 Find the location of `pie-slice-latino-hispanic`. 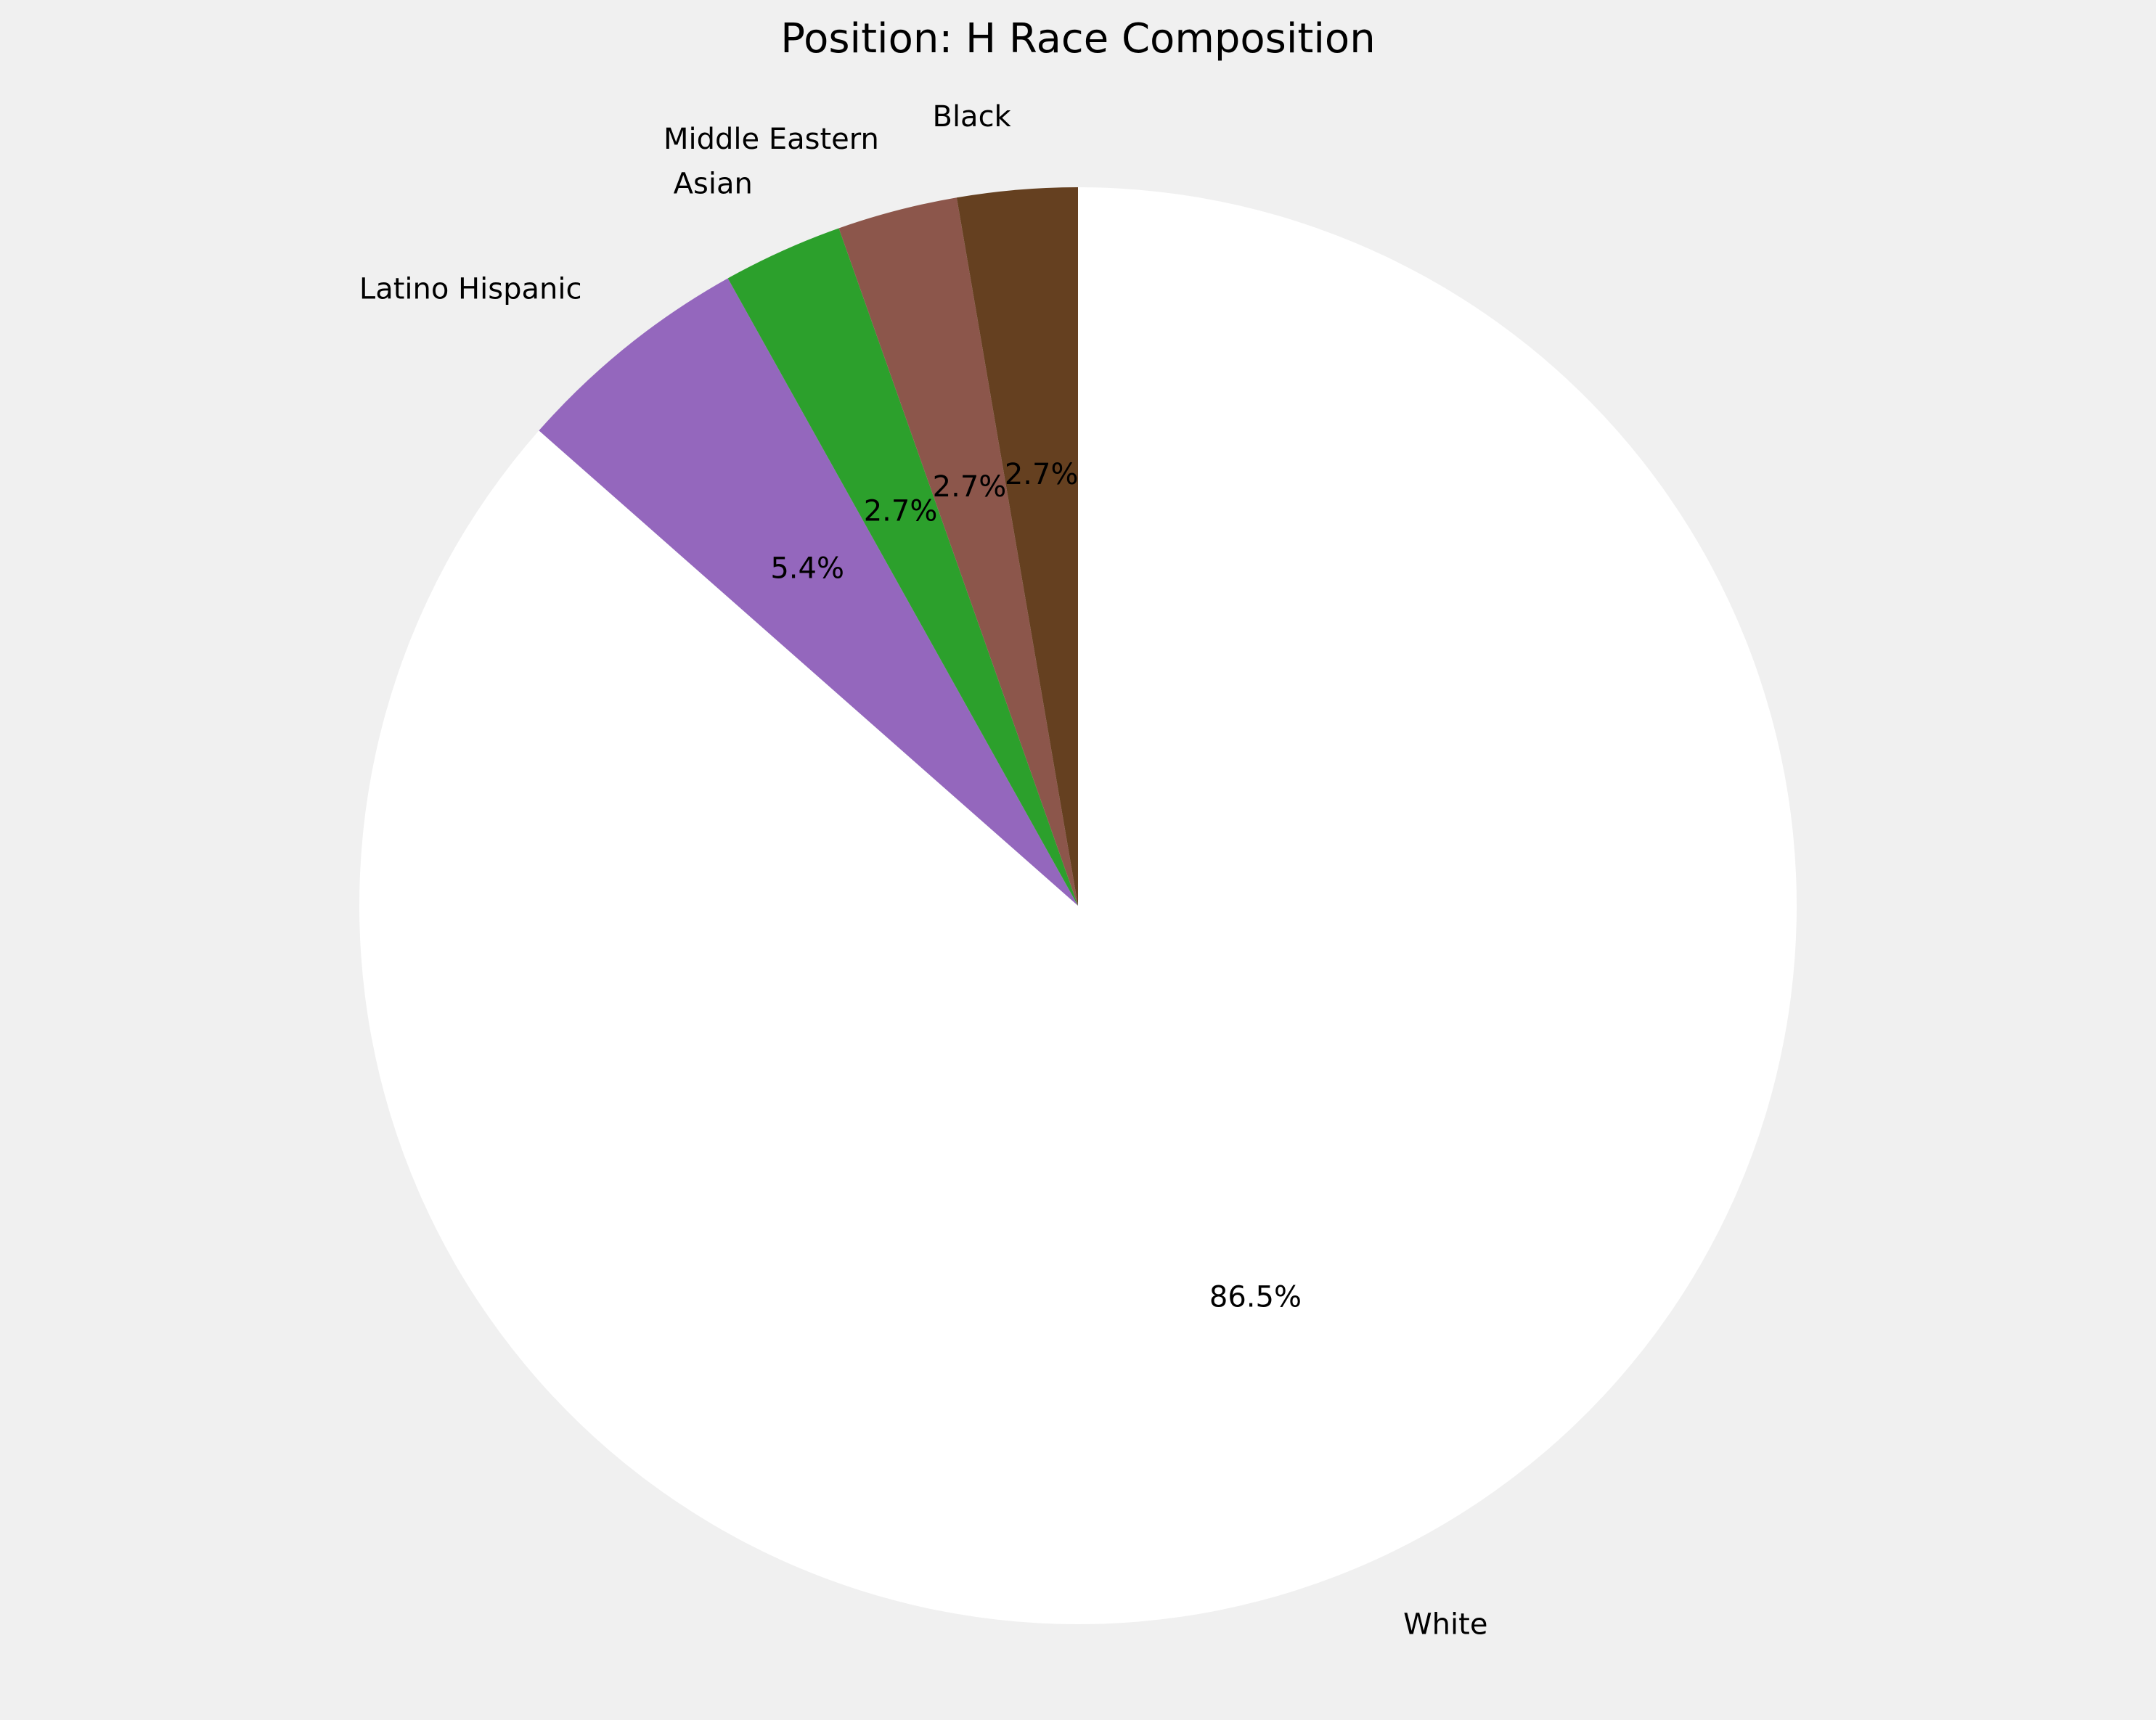

pie-slice-latino-hispanic is located at coordinates (808, 592).